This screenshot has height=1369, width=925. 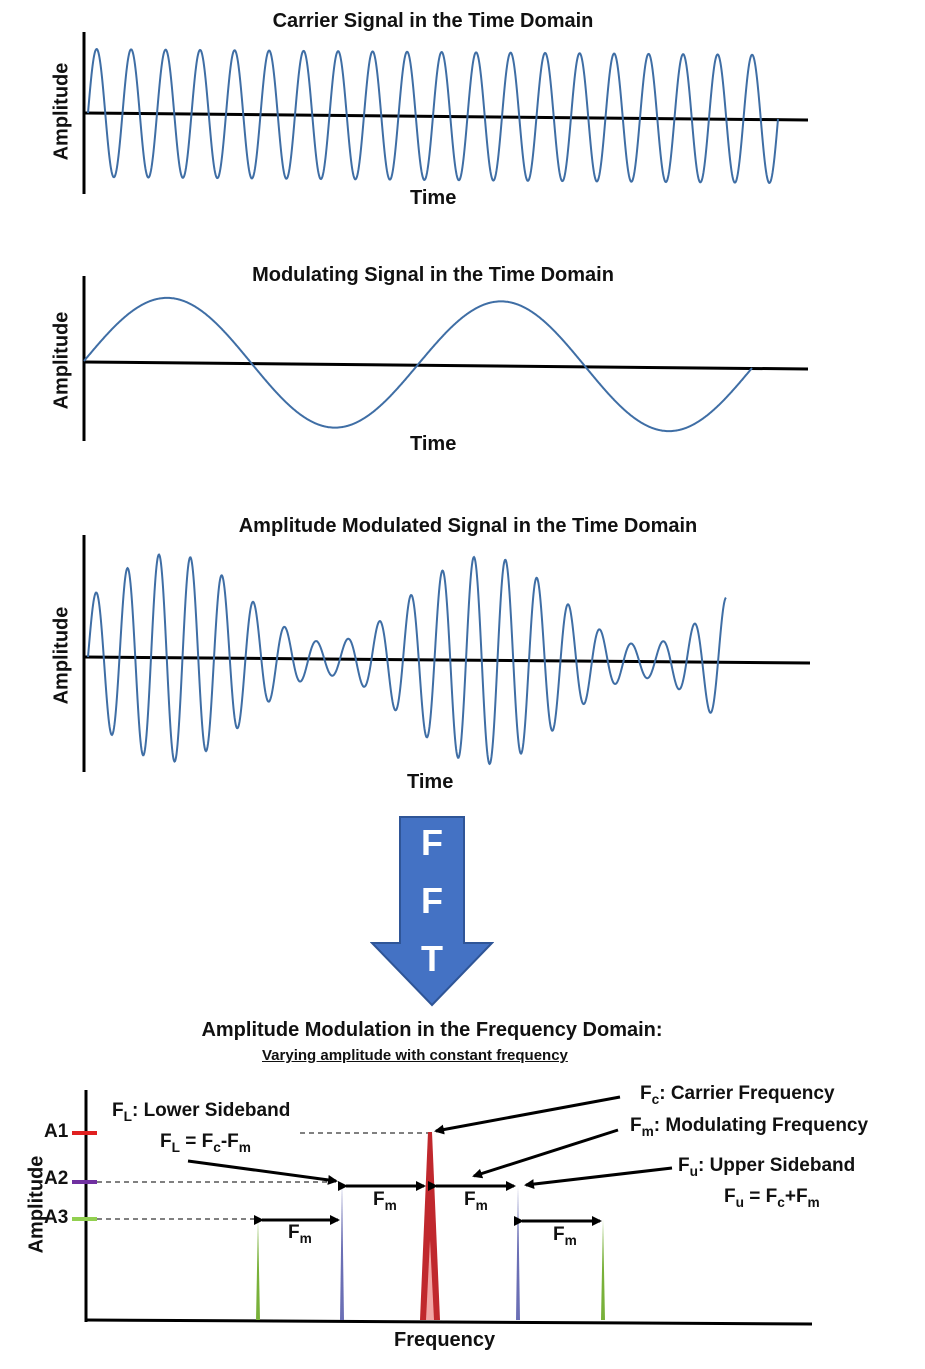 What do you see at coordinates (518, 1253) in the screenshot?
I see `upper-sideband-peak` at bounding box center [518, 1253].